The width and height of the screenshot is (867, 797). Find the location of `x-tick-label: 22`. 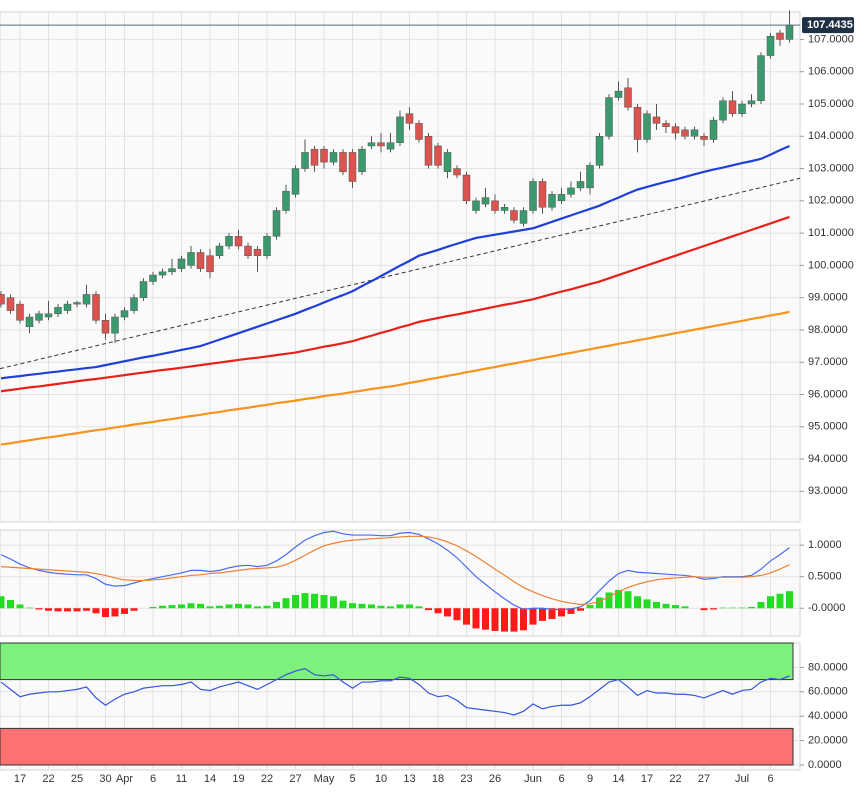

x-tick-label: 22 is located at coordinates (267, 779).